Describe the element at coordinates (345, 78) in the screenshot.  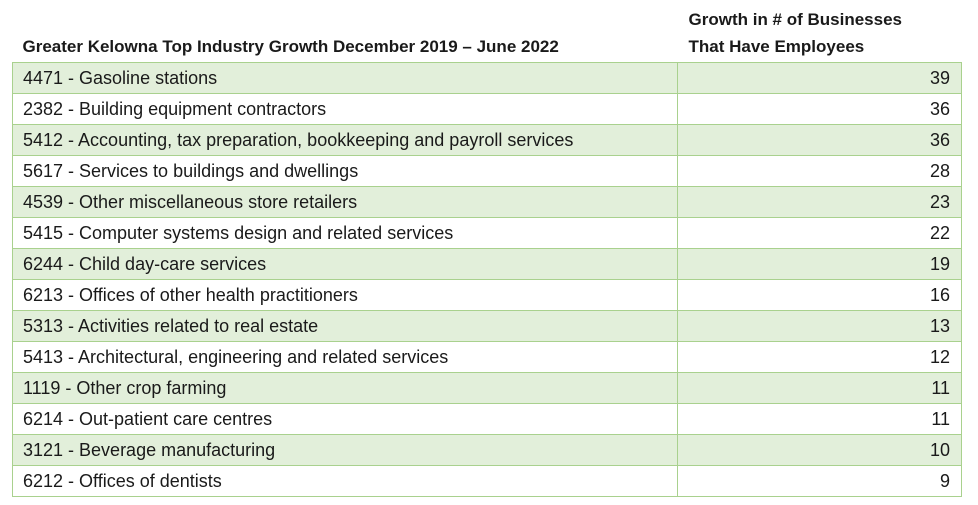
I see `industry-cell: 4471 - Gasoline stations` at that location.